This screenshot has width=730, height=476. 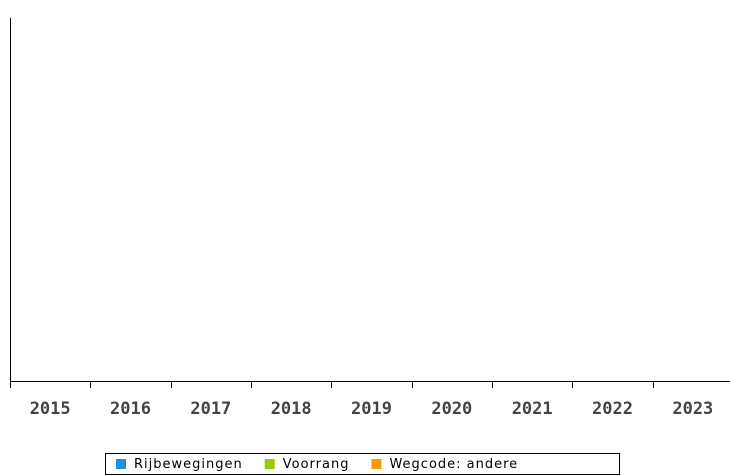 I want to click on x-tick-label: 2022, so click(x=612, y=409).